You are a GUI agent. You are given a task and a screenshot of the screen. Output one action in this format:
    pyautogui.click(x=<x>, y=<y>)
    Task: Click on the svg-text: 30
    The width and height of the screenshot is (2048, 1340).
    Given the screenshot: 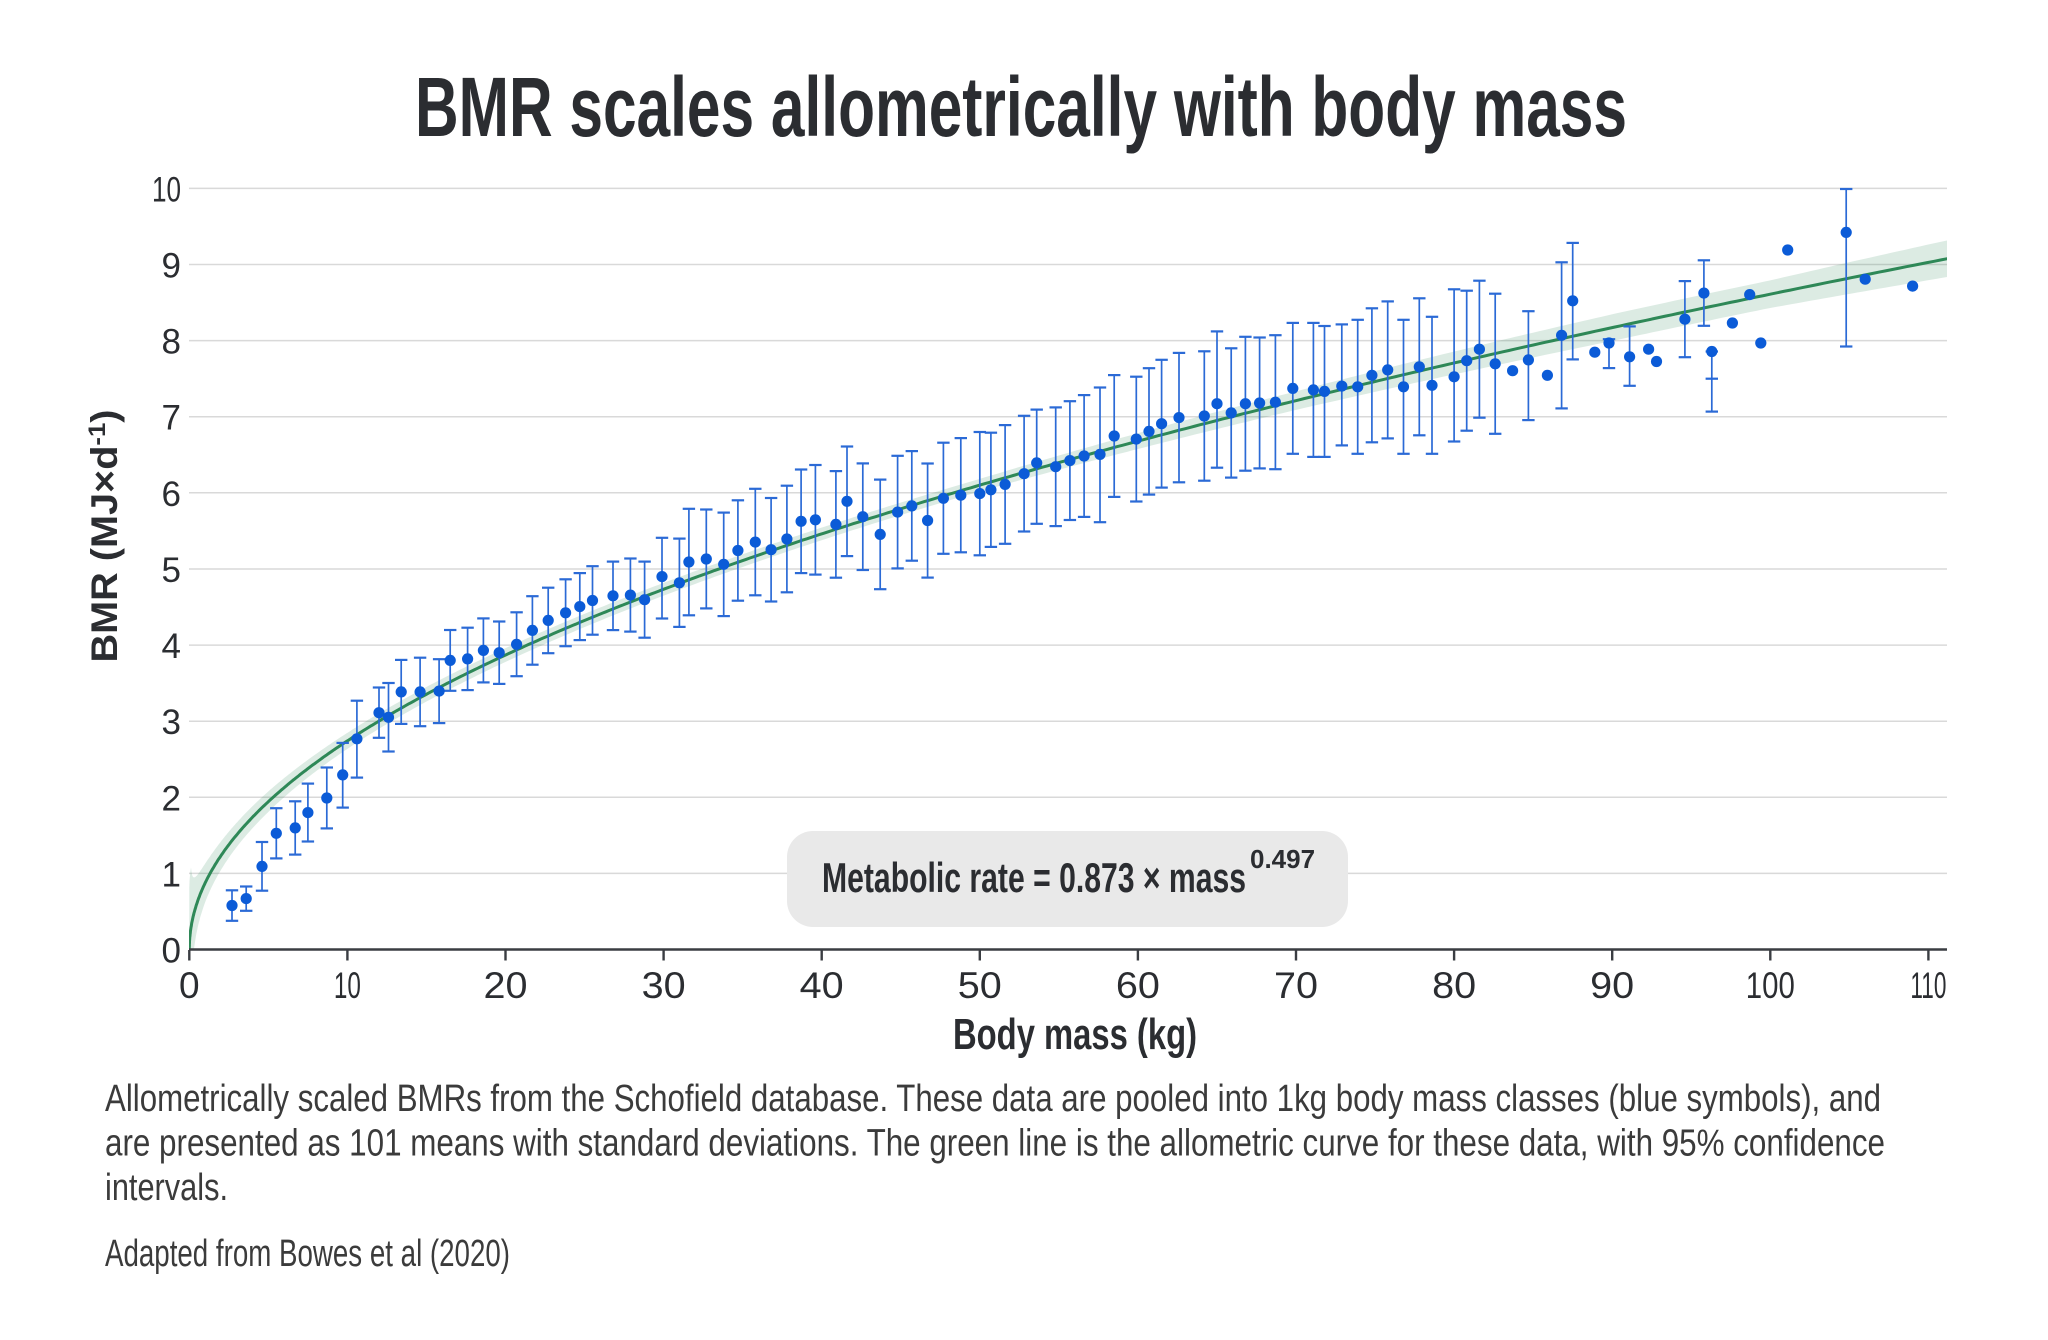 What is the action you would take?
    pyautogui.click(x=664, y=985)
    